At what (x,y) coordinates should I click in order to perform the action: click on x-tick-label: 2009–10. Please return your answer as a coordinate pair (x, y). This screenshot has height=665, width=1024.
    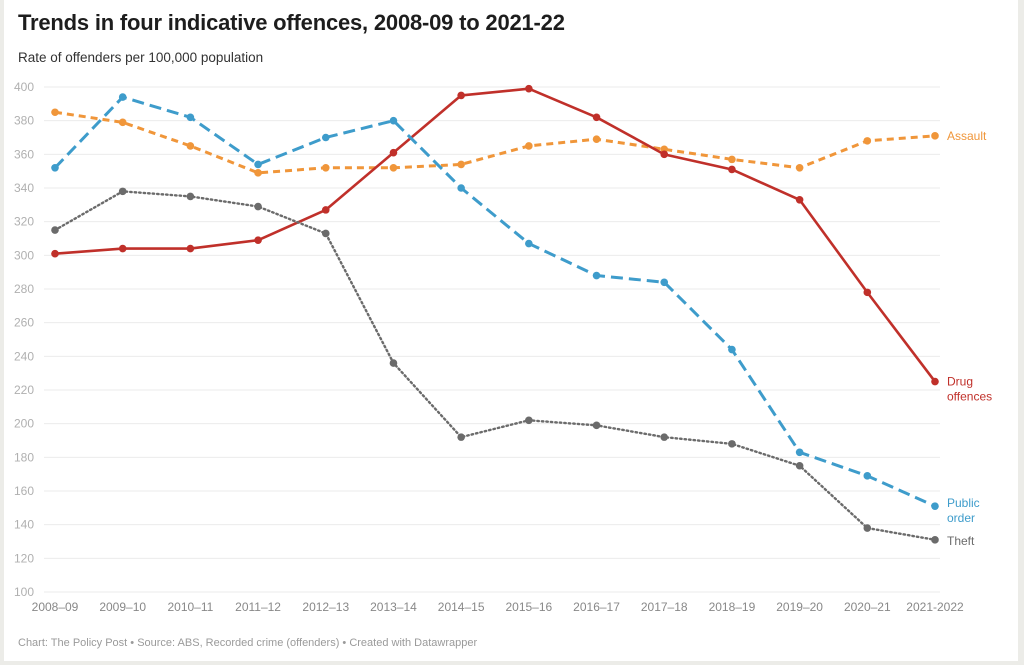
    Looking at the image, I should click on (122, 607).